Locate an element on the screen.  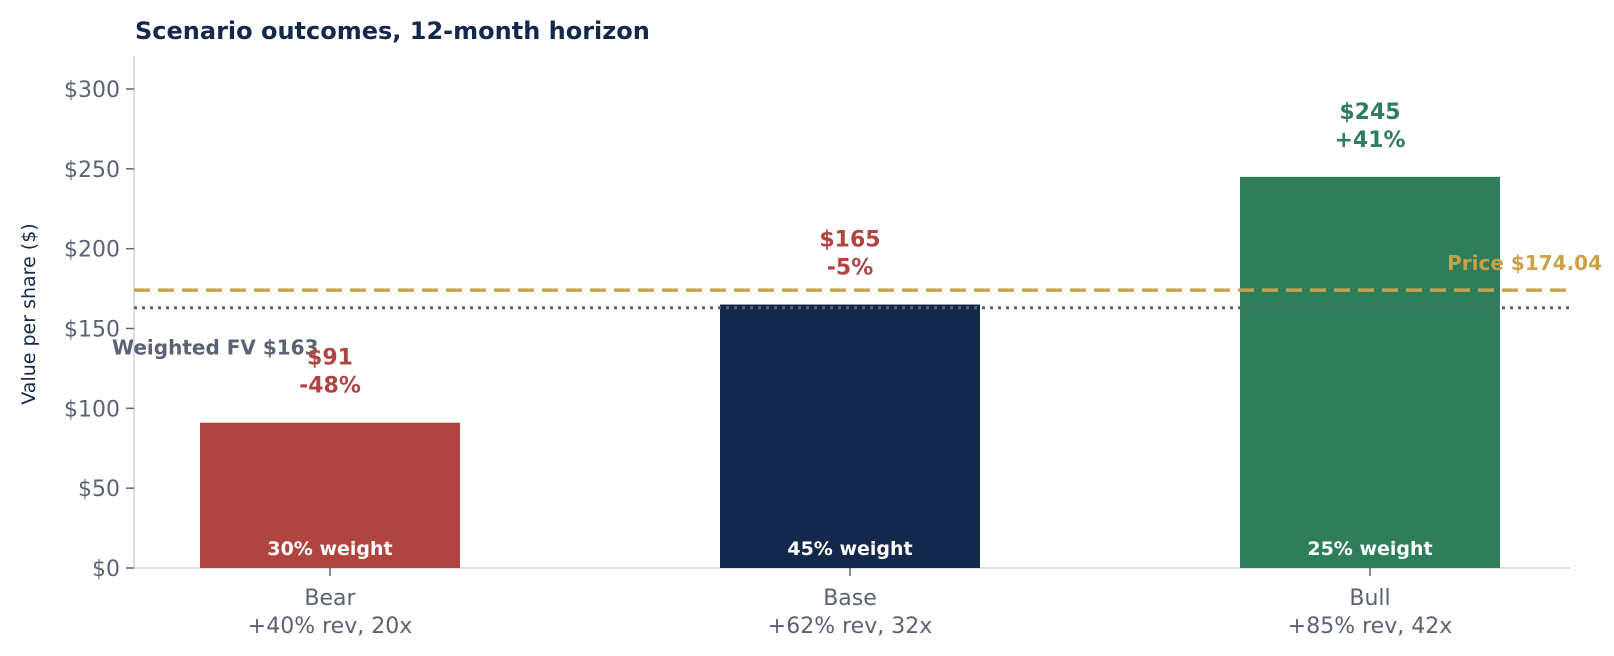
y-tick-label: $150 is located at coordinates (92, 330).